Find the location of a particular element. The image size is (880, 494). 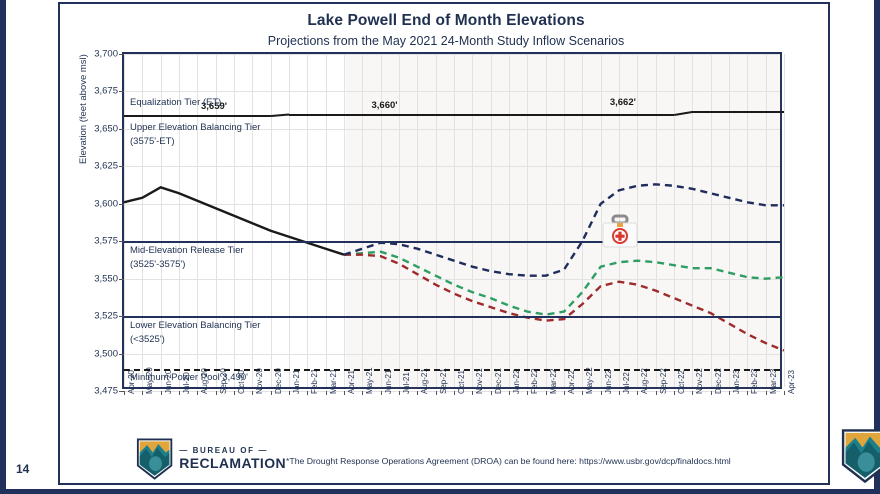

y-axis-tick-label: 3,550 is located at coordinates (106, 279).